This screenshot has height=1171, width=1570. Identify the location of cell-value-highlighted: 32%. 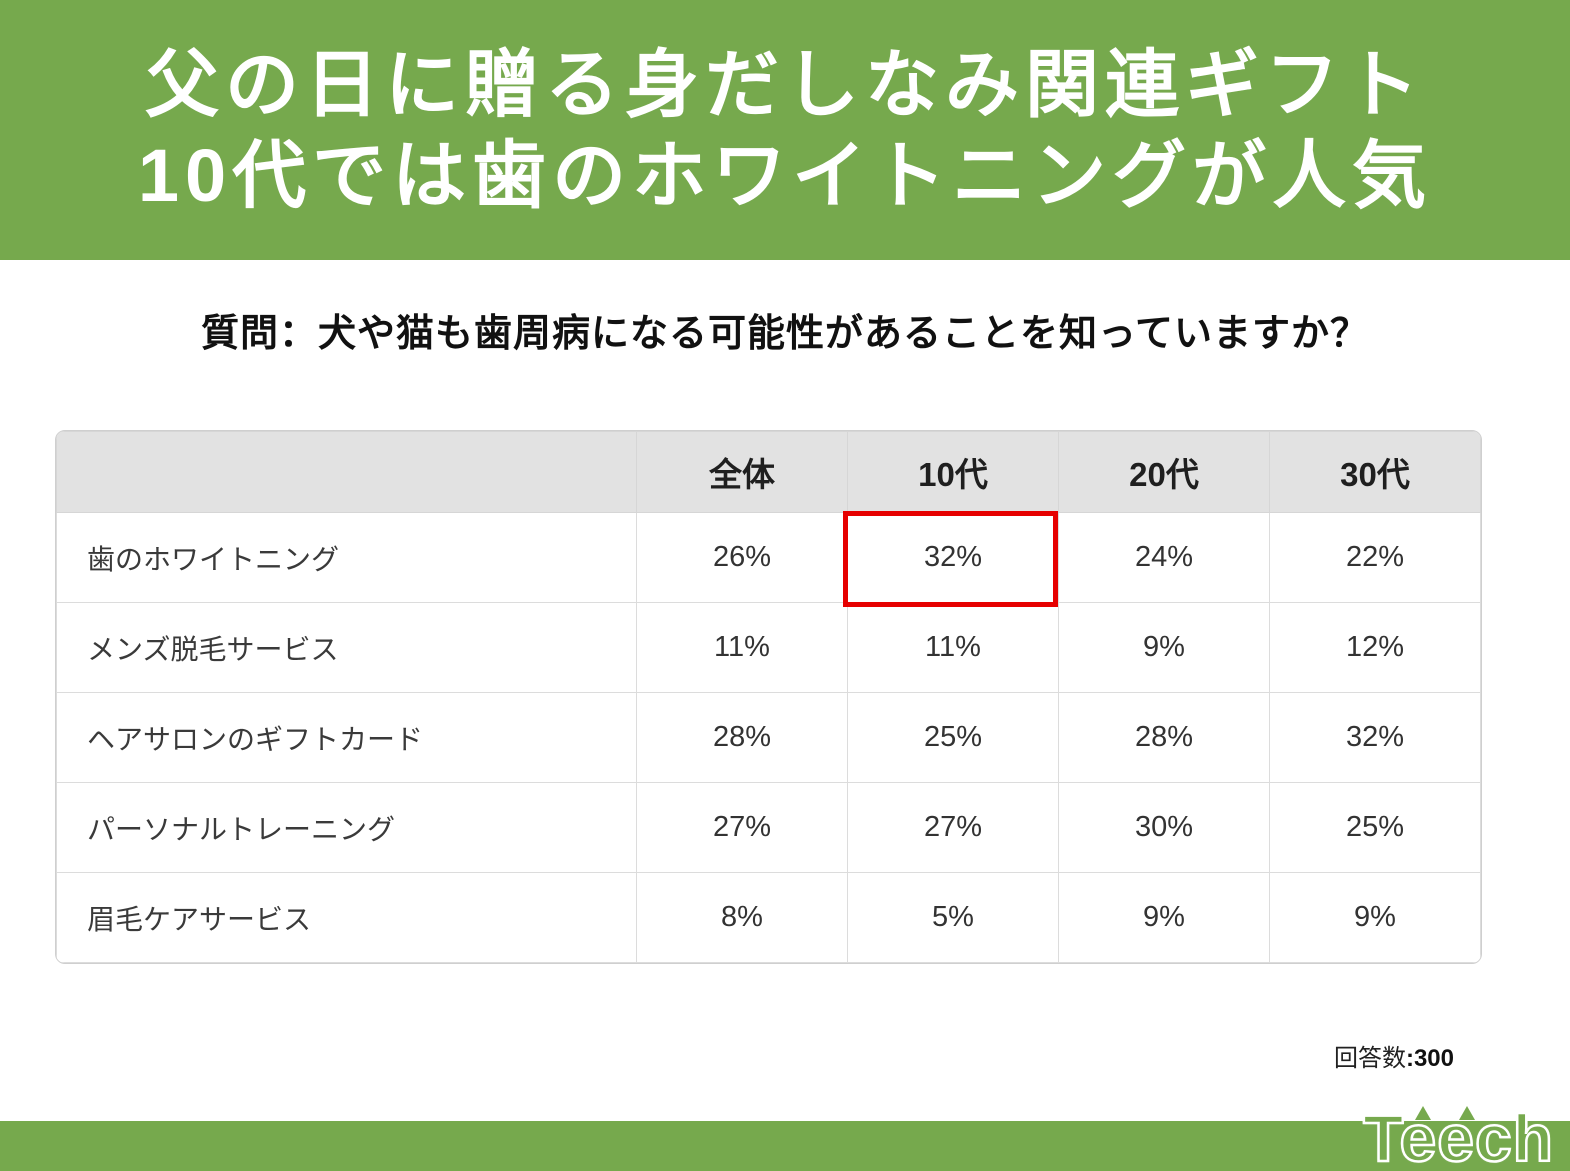
(953, 557).